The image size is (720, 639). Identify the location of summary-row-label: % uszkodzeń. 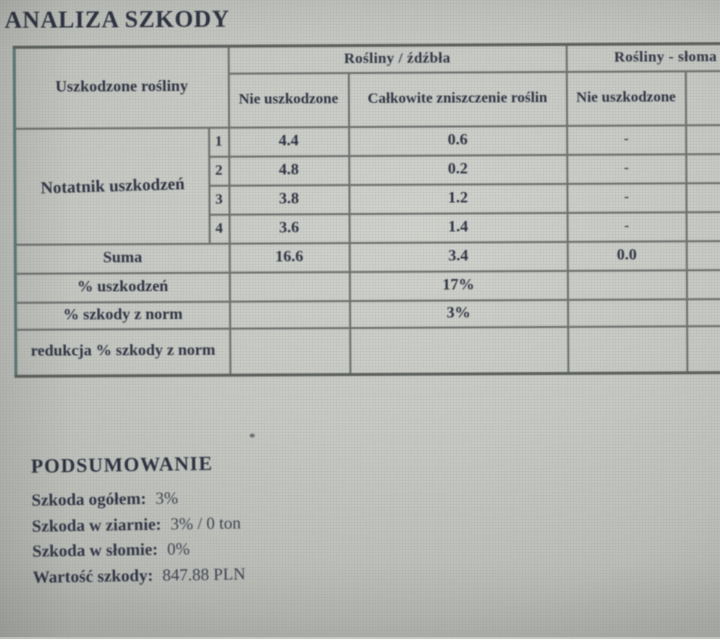
(122, 287).